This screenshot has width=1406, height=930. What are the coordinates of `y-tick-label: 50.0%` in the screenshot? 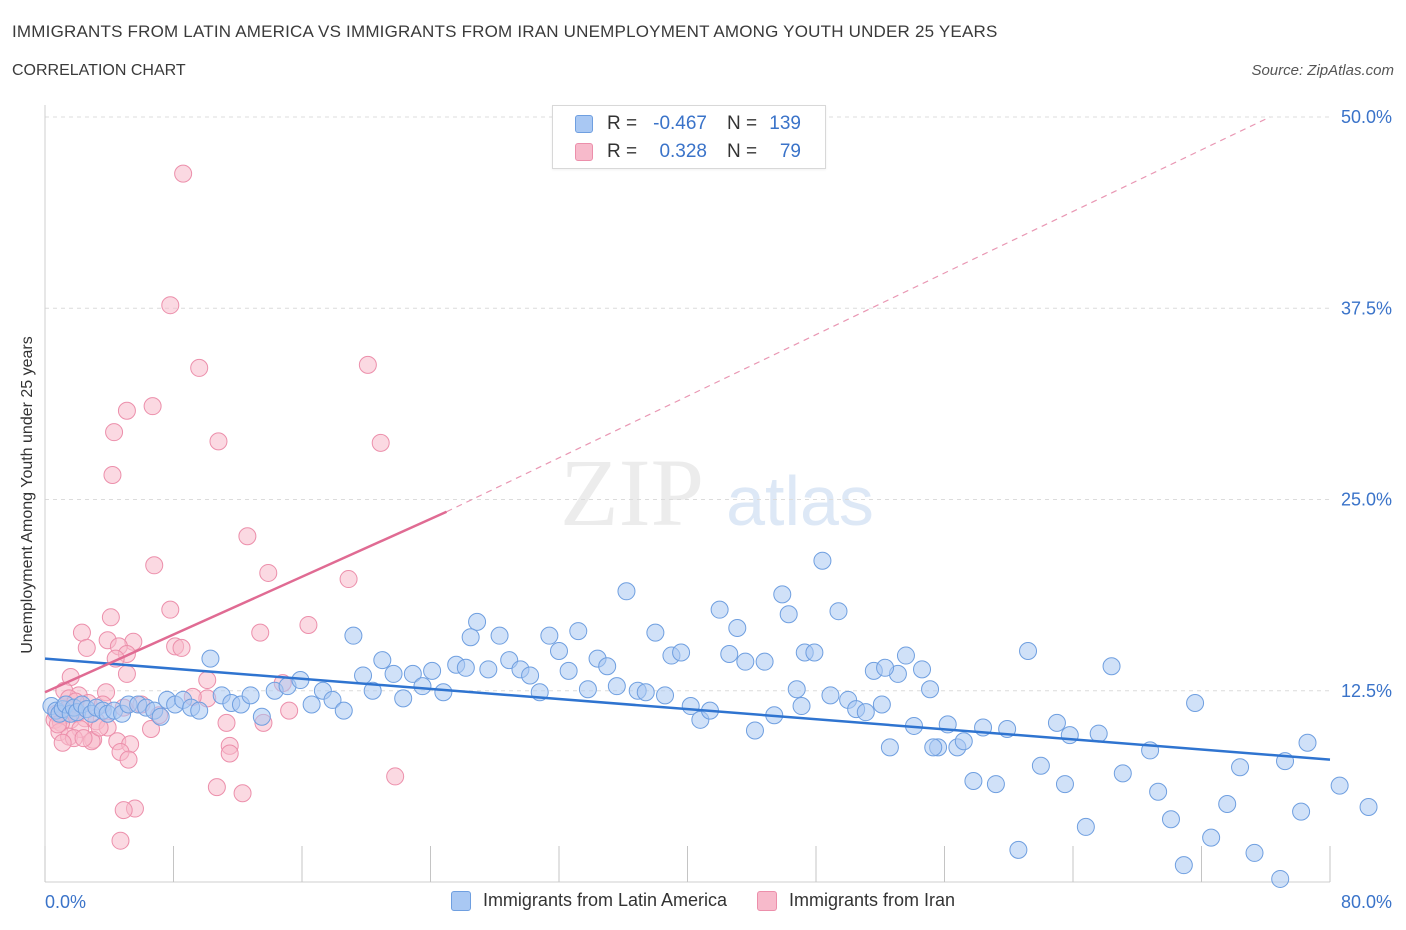 It's located at (1366, 117).